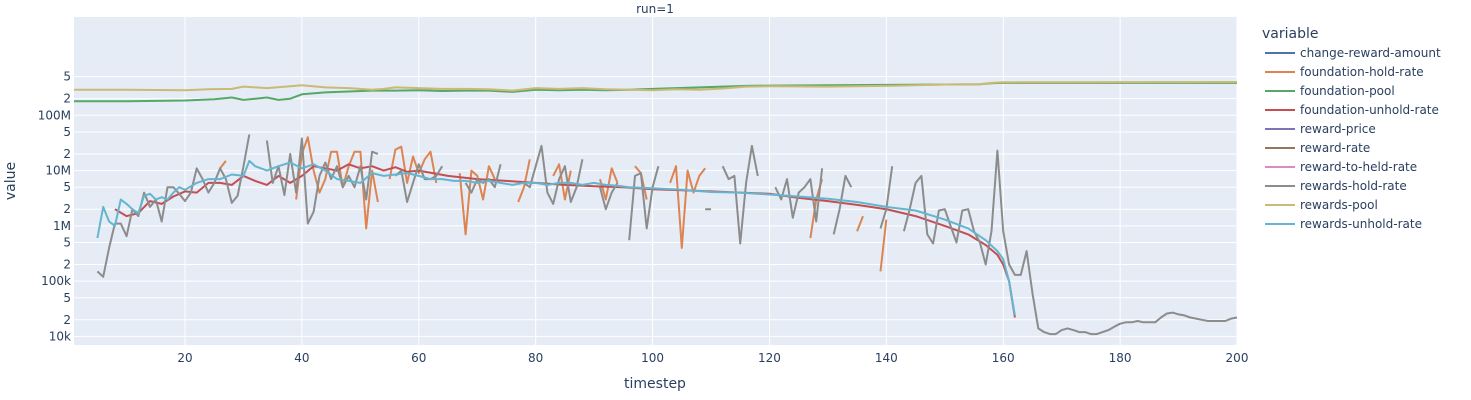 The image size is (1471, 400). Describe the element at coordinates (1362, 72) in the screenshot. I see `legend-label: foundation-hold-rate` at that location.